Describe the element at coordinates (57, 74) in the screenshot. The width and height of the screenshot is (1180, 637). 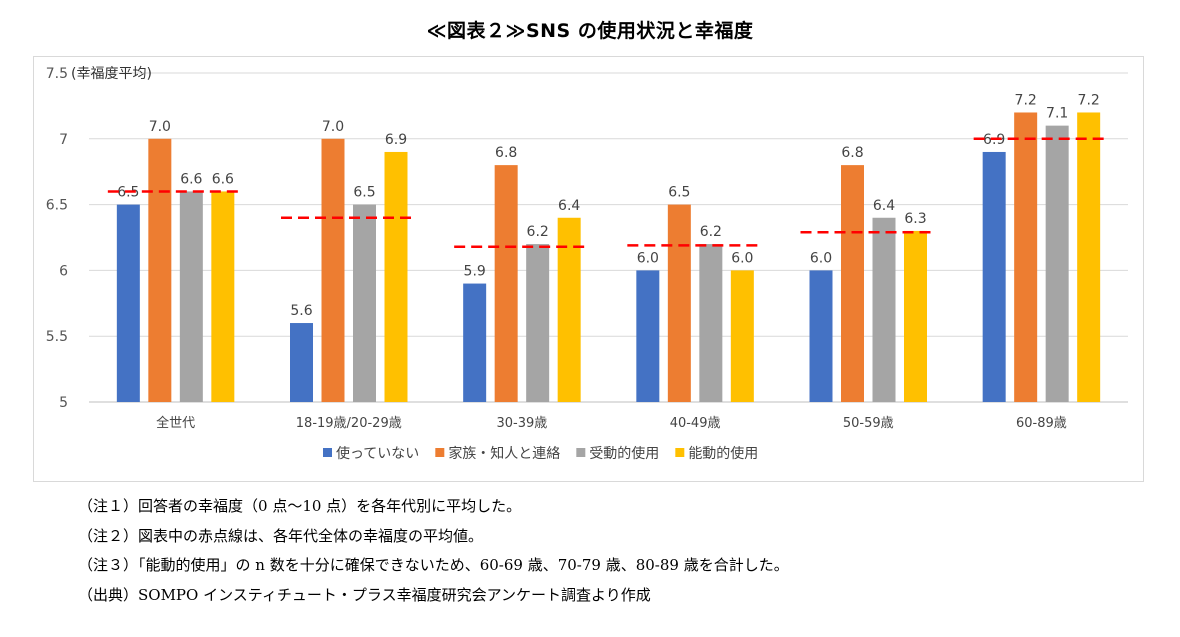
I see `y-tick-label: 7.5` at that location.